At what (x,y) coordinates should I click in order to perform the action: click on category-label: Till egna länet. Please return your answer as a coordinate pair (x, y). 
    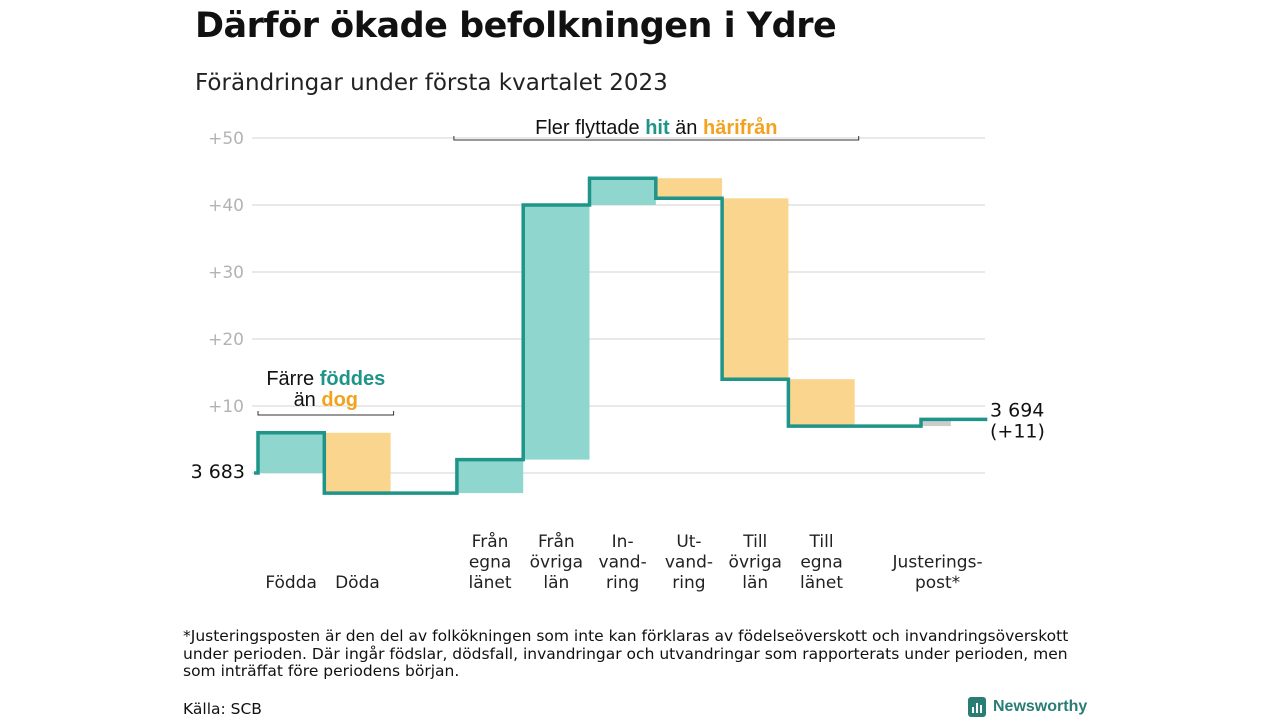
    Looking at the image, I should click on (821, 562).